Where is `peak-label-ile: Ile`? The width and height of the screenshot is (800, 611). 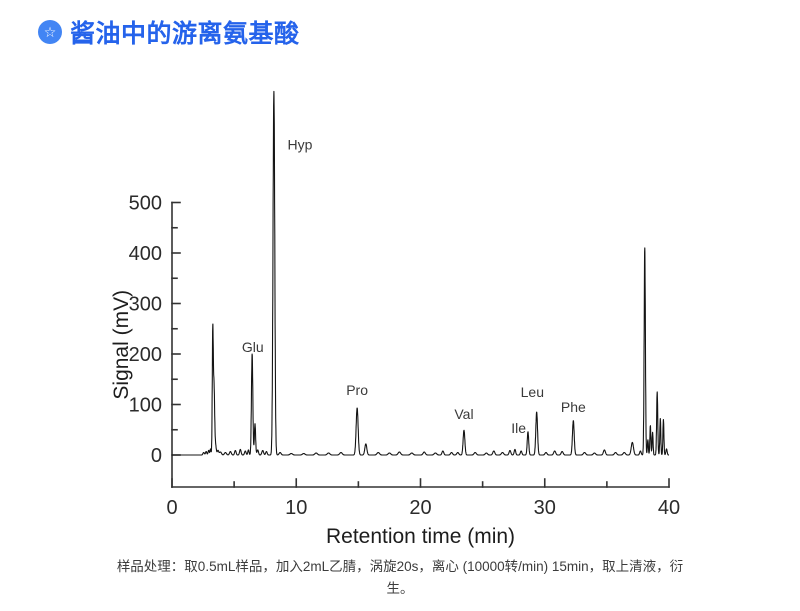 peak-label-ile: Ile is located at coordinates (518, 428).